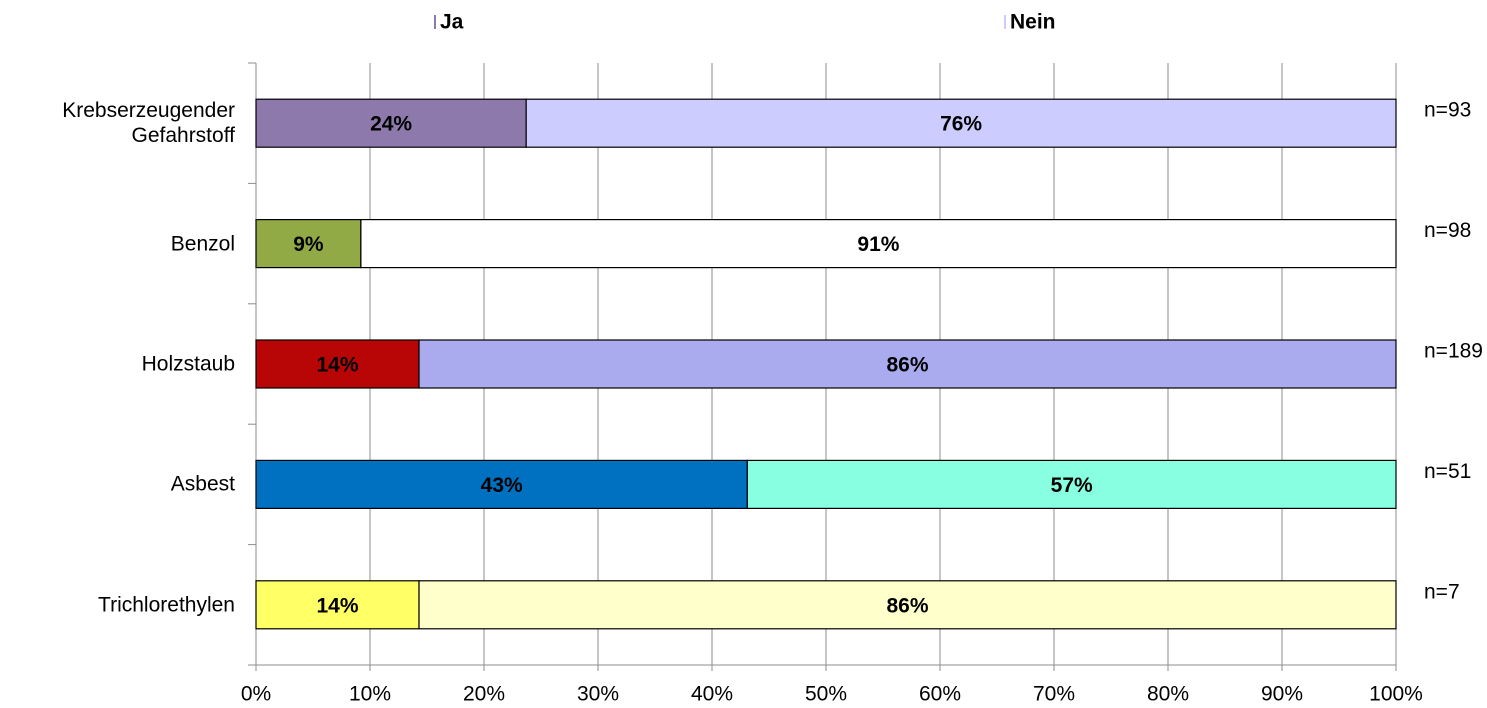 The image size is (1487, 708). I want to click on legend-label: Ja, so click(452, 22).